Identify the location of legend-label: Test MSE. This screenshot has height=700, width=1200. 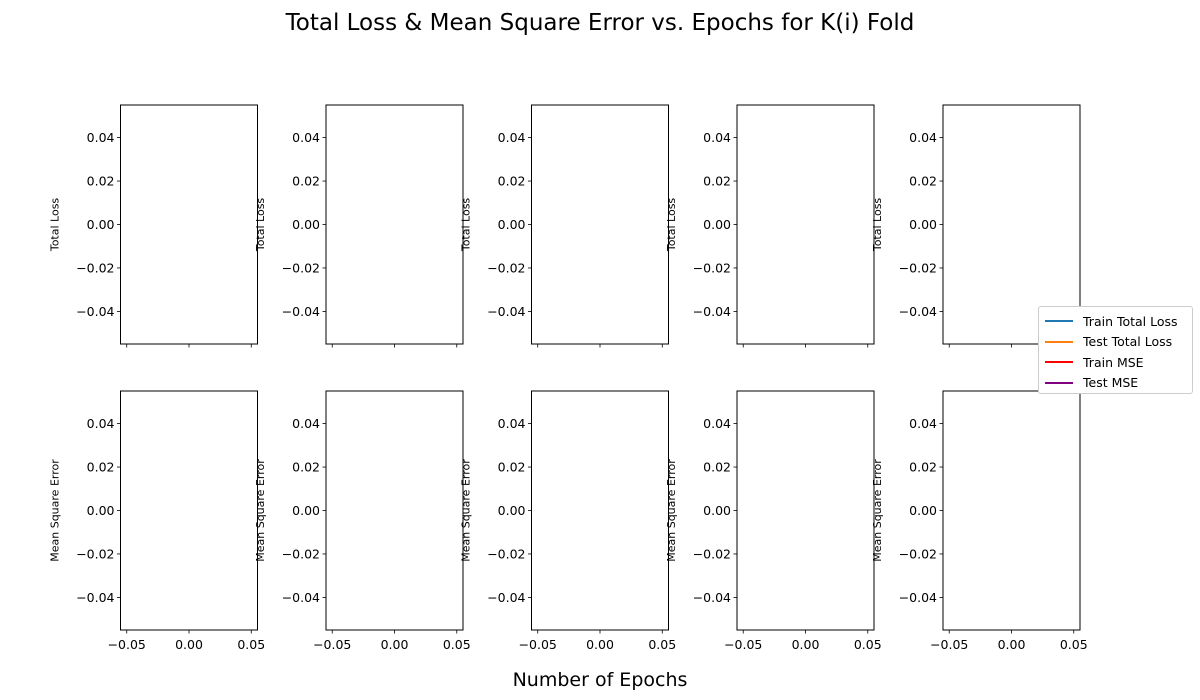
(1111, 383).